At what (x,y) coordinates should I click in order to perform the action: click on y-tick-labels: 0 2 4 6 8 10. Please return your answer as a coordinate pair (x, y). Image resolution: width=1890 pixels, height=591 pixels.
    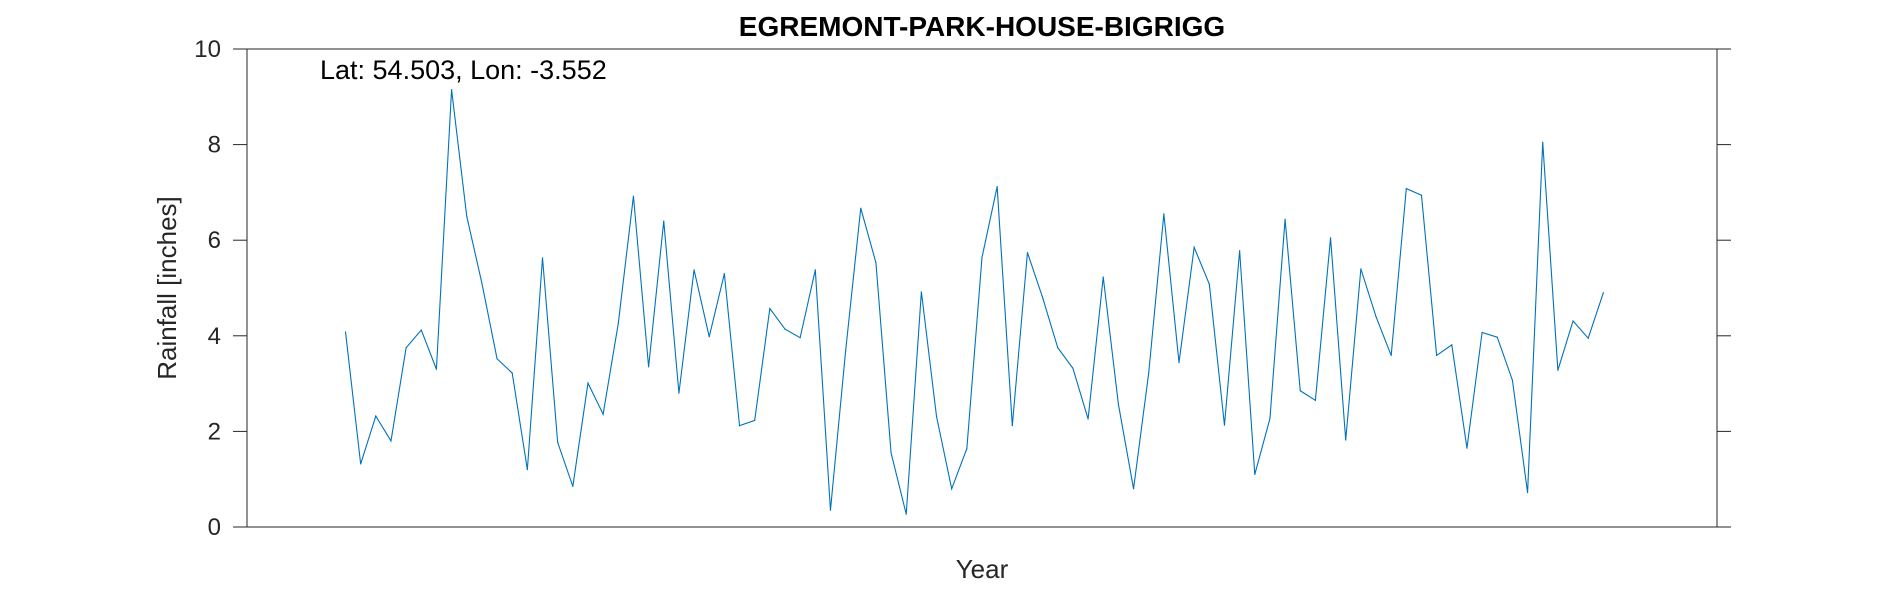
    Looking at the image, I should click on (207, 288).